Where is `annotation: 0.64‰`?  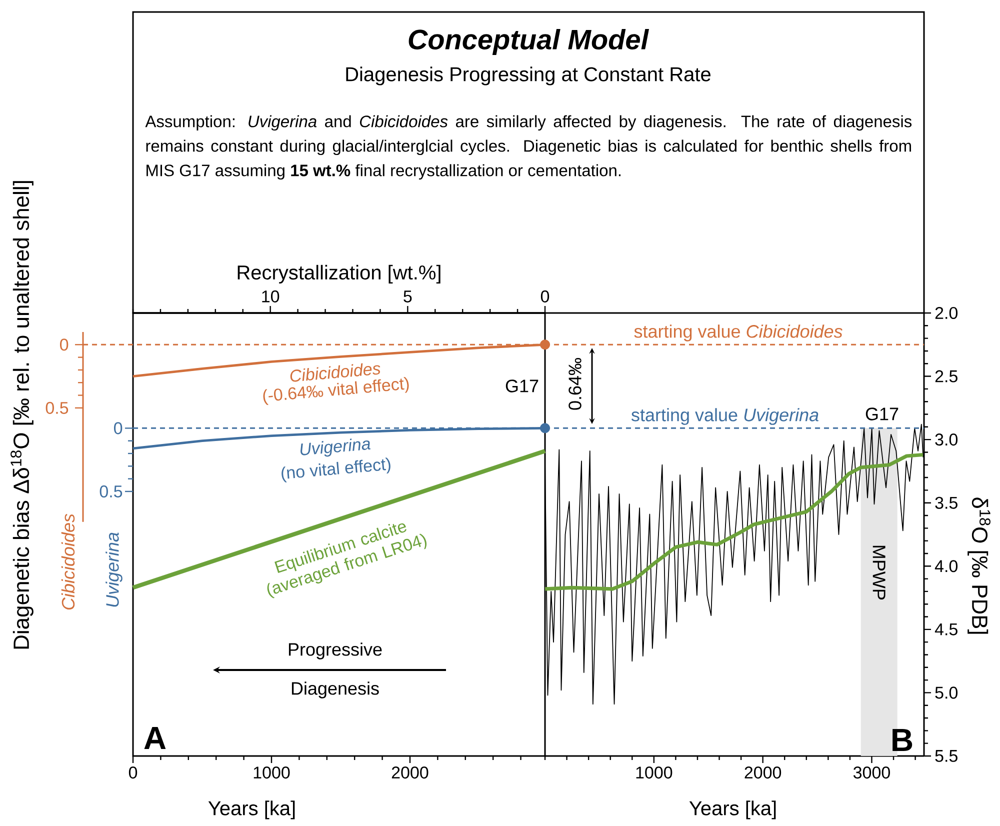 annotation: 0.64‰ is located at coordinates (575, 384).